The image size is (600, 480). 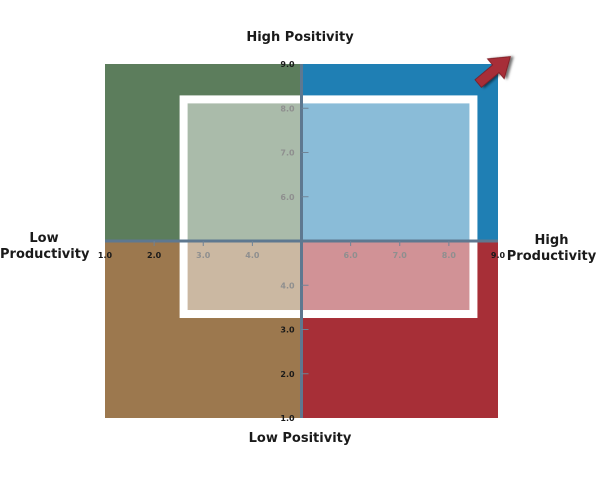 I want to click on x-tick-label: 9.0, so click(x=498, y=255).